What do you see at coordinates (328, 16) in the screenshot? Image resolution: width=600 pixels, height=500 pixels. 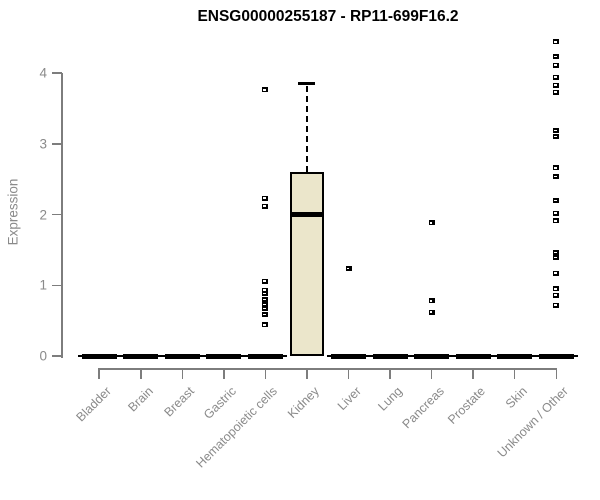 I see `chart-title: ENSG00000255187 - RP11-699F16.2` at bounding box center [328, 16].